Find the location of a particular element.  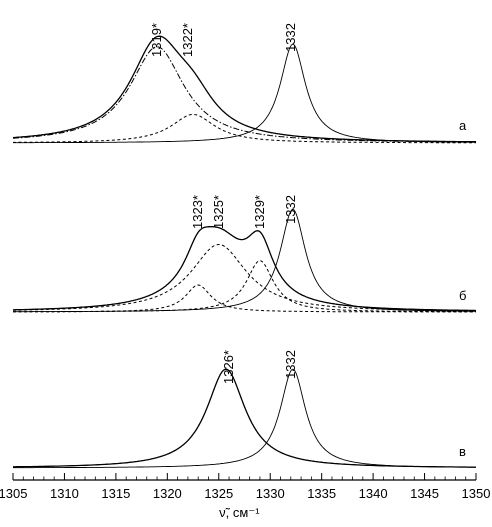

peak-label: 1322* is located at coordinates (187, 40).